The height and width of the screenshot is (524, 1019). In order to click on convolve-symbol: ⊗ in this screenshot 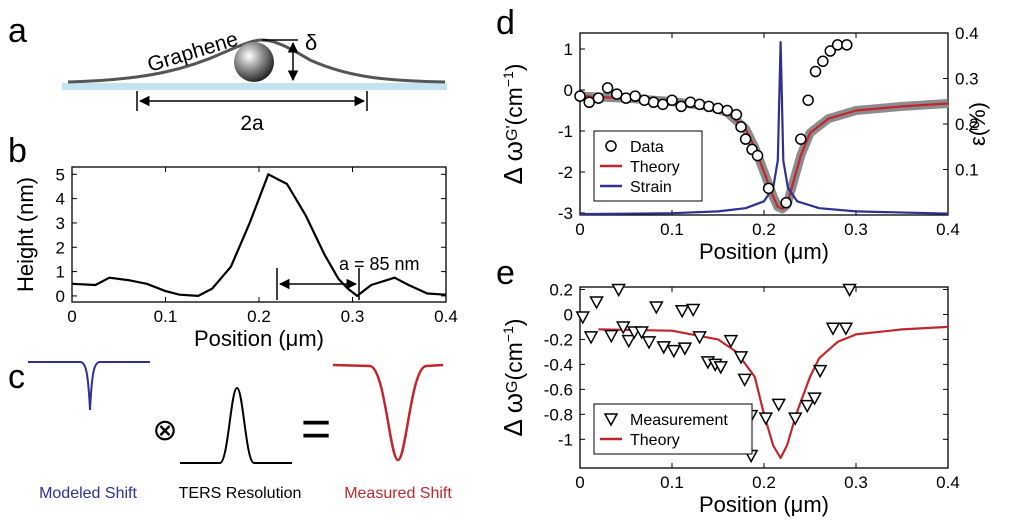, I will do `click(164, 430)`.